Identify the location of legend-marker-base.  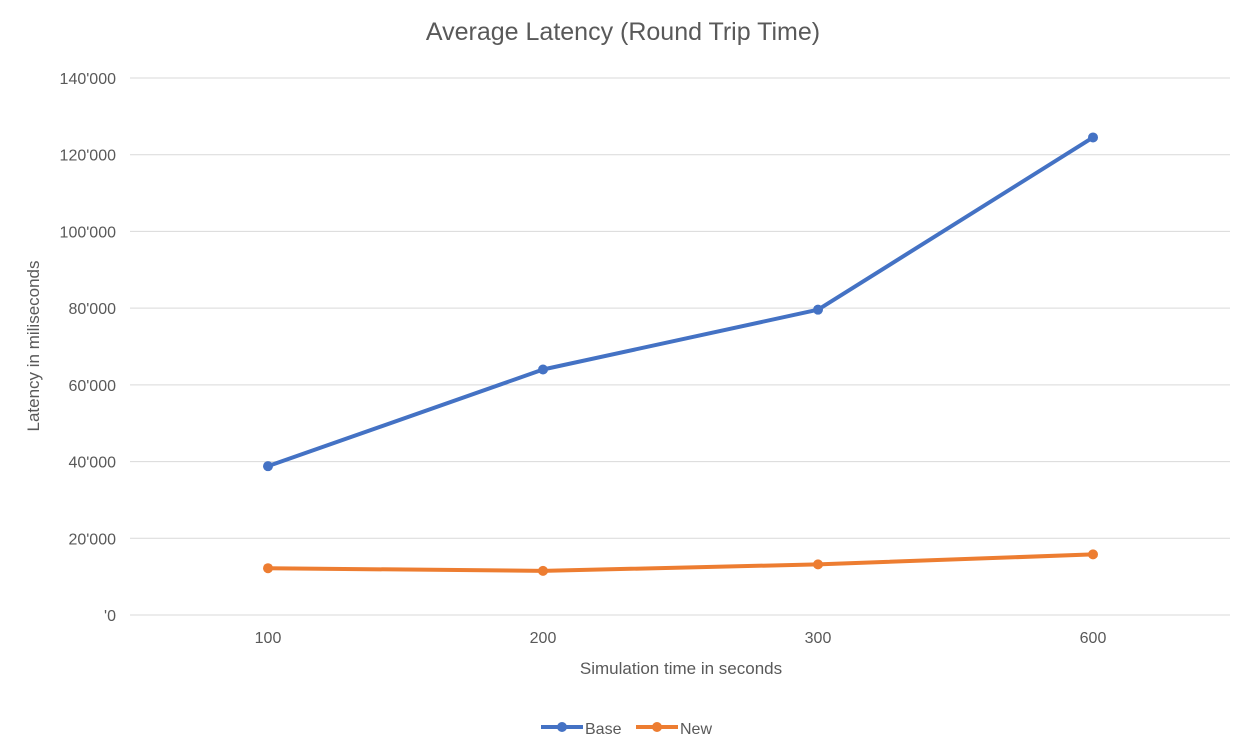
(562, 727).